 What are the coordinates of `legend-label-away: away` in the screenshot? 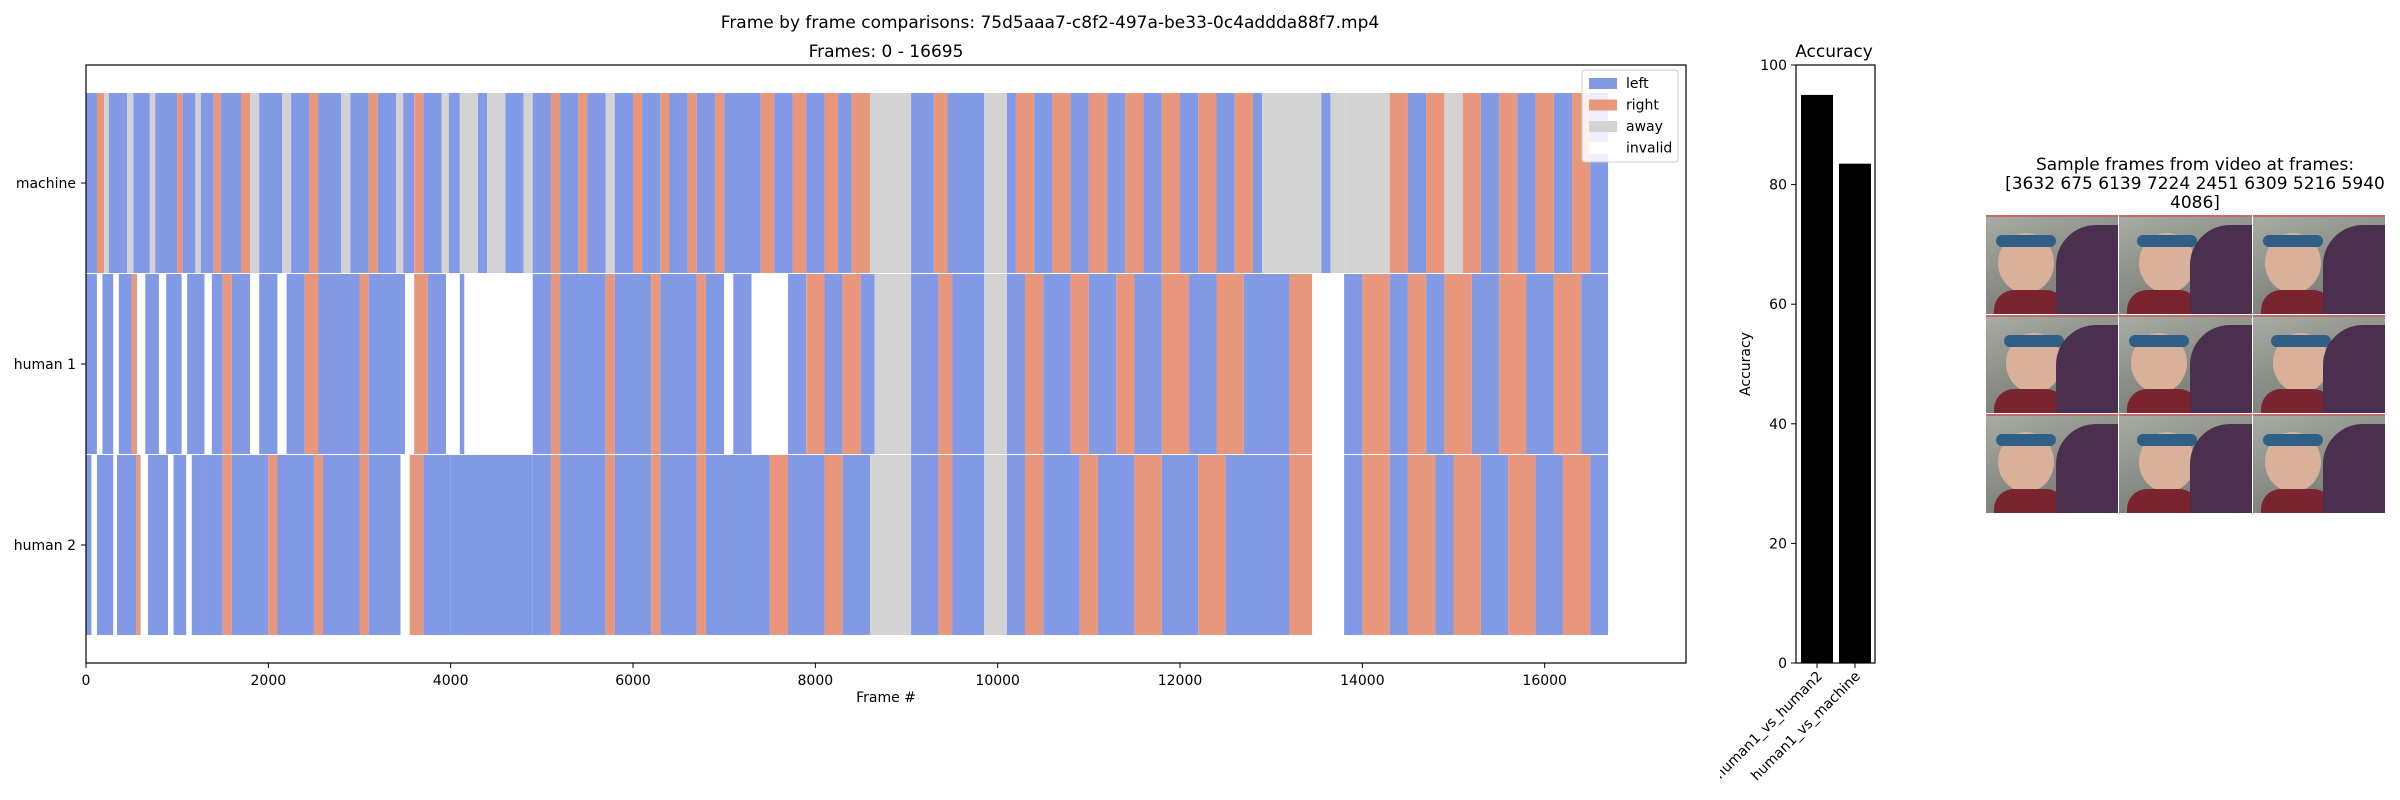 It's located at (1644, 127).